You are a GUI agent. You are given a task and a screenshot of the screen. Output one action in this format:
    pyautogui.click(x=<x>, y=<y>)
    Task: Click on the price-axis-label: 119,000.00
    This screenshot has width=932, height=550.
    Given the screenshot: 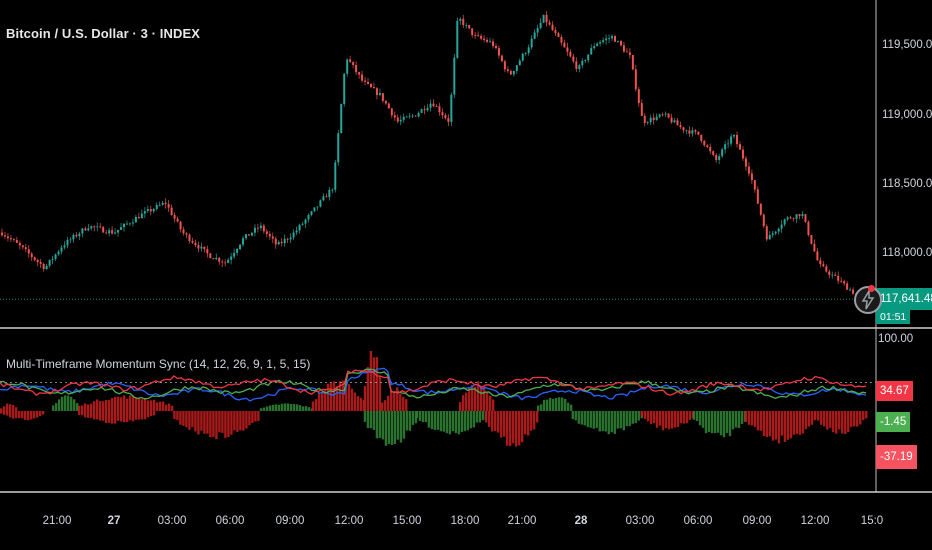 What is the action you would take?
    pyautogui.click(x=907, y=115)
    